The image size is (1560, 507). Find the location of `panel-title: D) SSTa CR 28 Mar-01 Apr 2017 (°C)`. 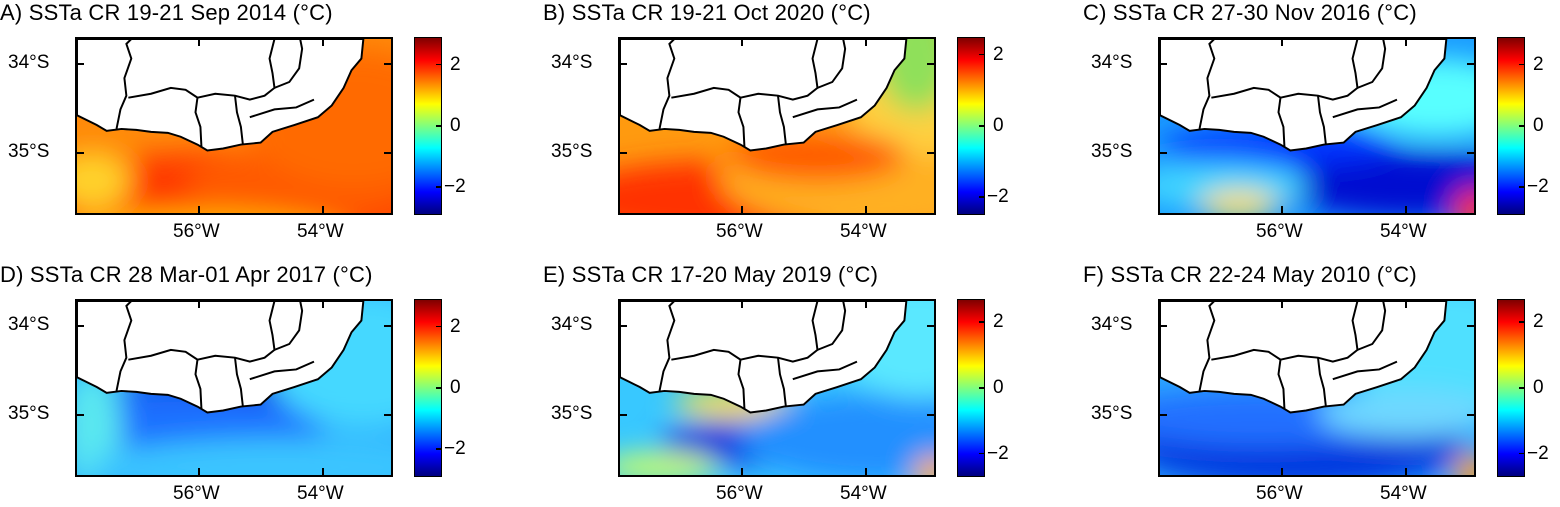

panel-title: D) SSTa CR 28 Mar-01 Apr 2017 (°C) is located at coordinates (186, 274).